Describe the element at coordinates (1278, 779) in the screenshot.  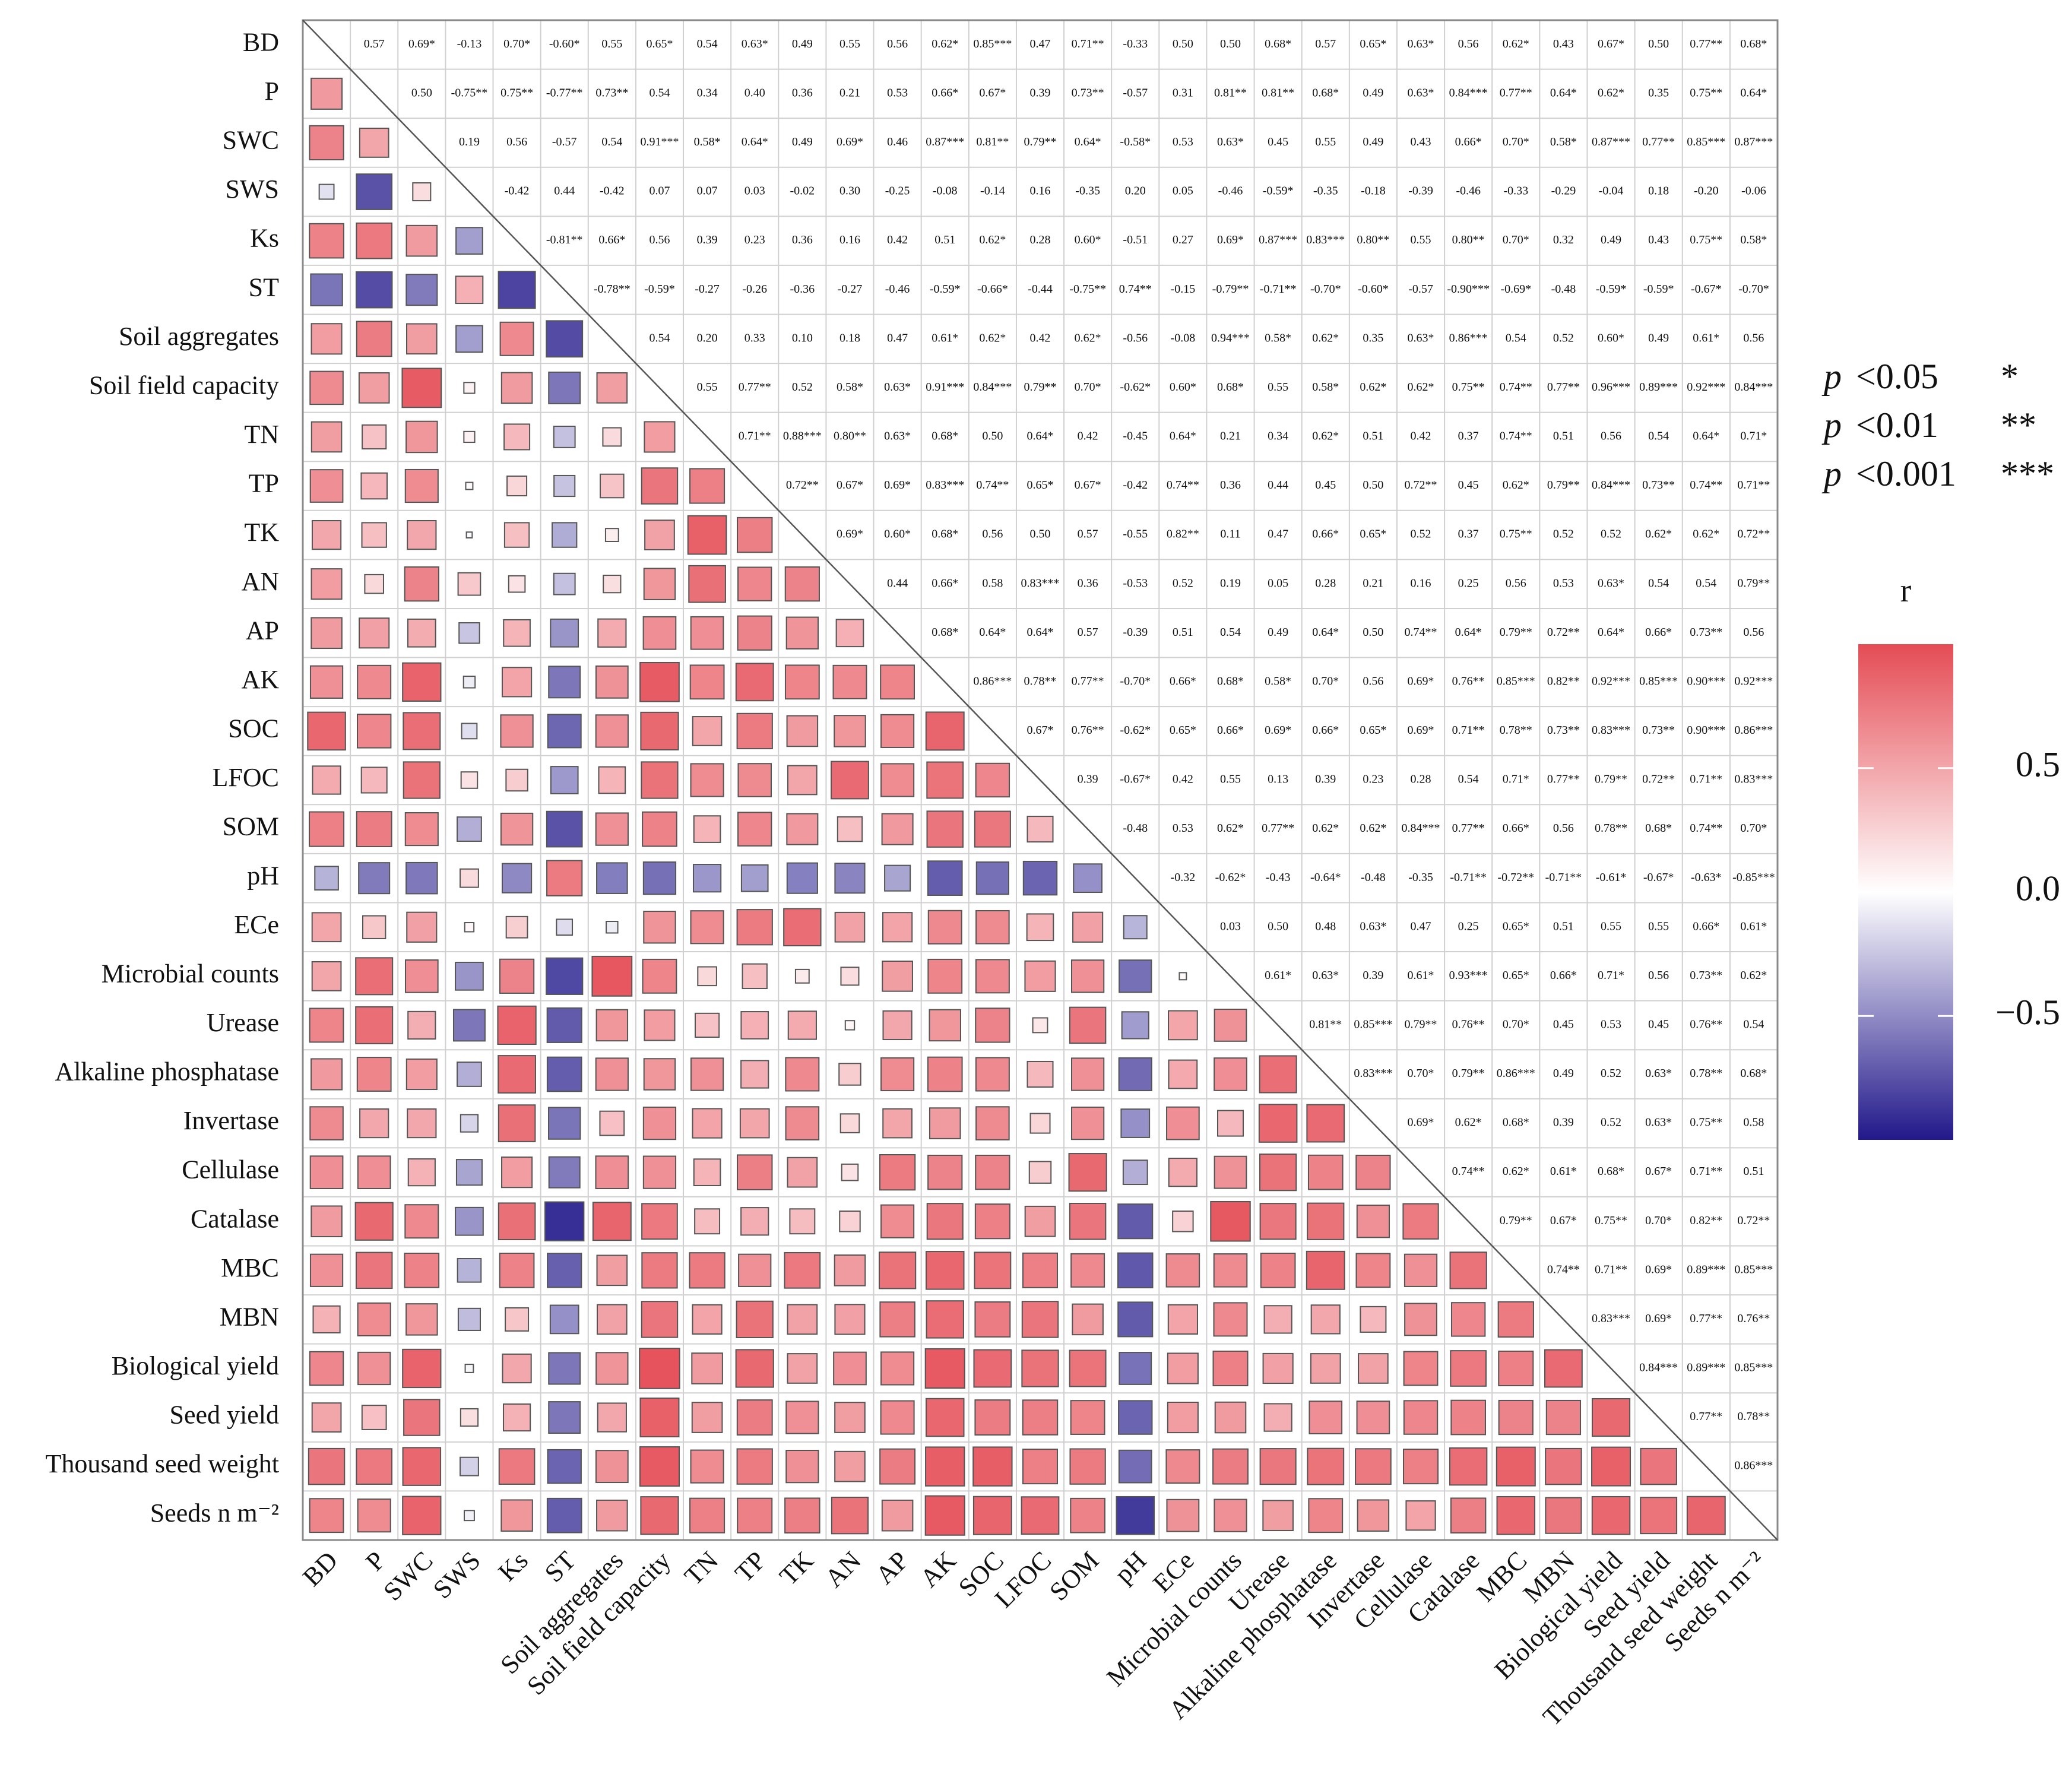
I see `correlation-label: 0.13` at that location.